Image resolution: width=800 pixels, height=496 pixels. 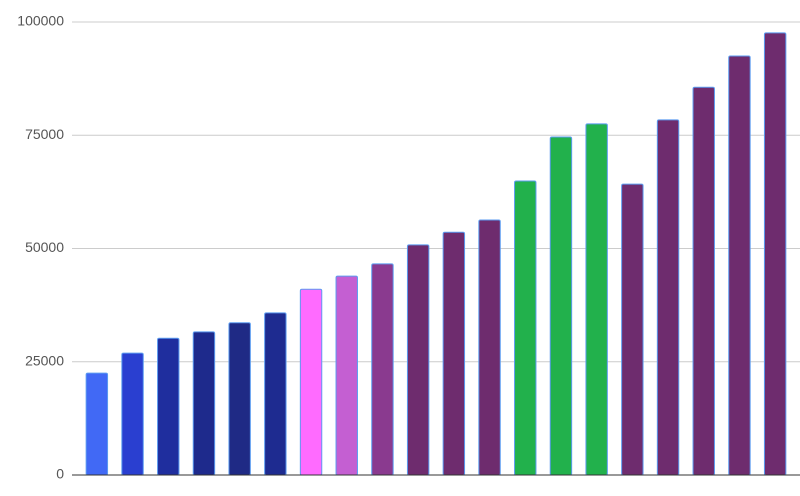 I want to click on y-tick-label: 50000, so click(x=44, y=247).